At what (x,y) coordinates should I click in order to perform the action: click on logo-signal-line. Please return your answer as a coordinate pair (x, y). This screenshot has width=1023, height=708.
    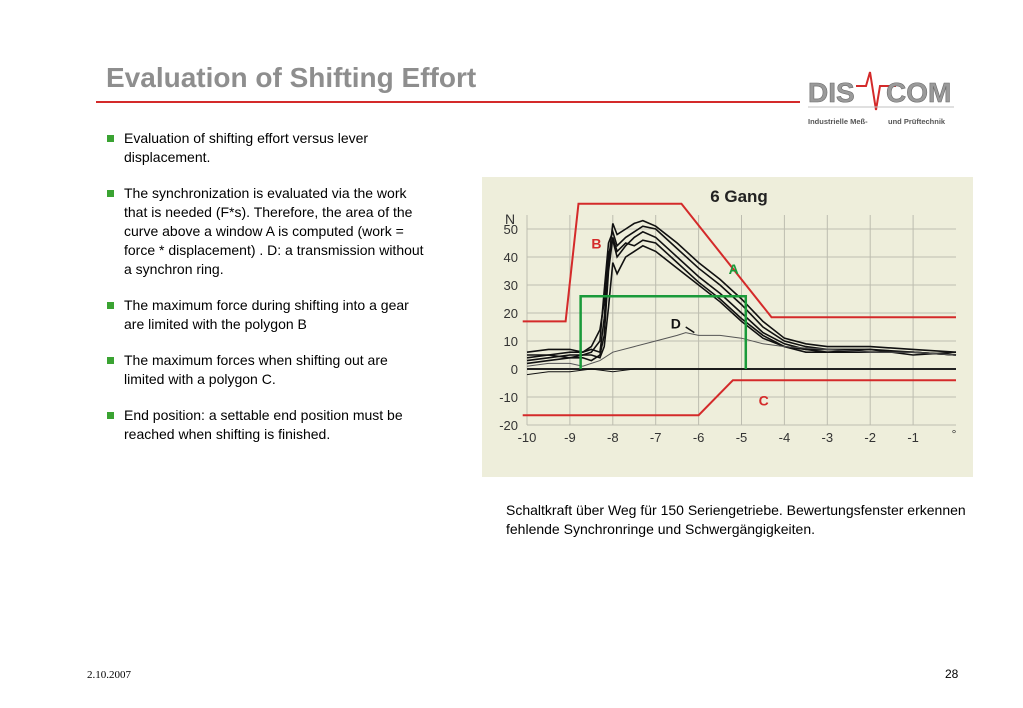
    Looking at the image, I should click on (876, 91).